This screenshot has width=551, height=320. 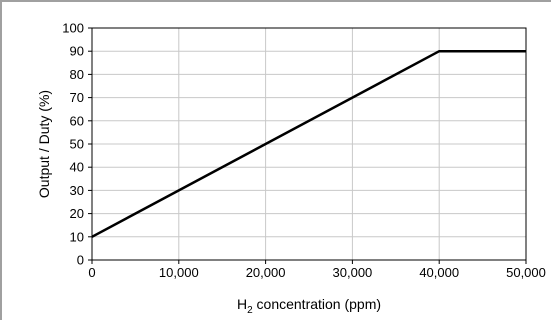 What do you see at coordinates (77, 236) in the screenshot?
I see `y-tick-label-1: 10` at bounding box center [77, 236].